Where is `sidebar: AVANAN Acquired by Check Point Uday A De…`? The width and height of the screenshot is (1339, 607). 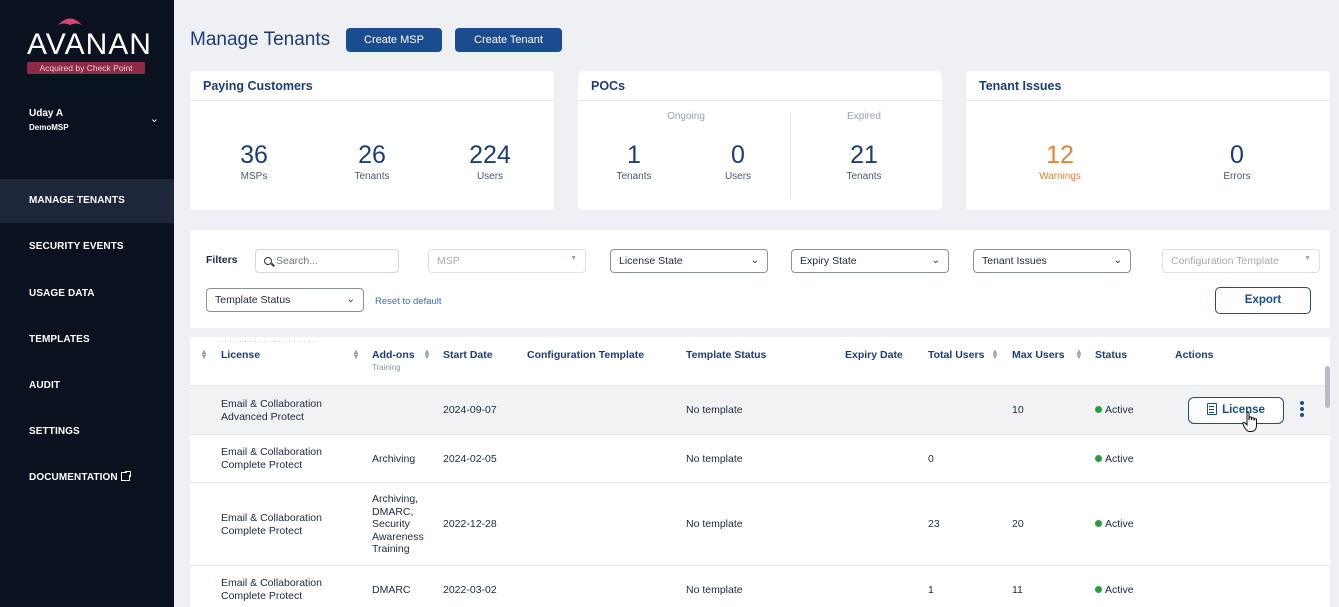
sidebar: AVANAN Acquired by Check Point Uday A De… is located at coordinates (87, 303).